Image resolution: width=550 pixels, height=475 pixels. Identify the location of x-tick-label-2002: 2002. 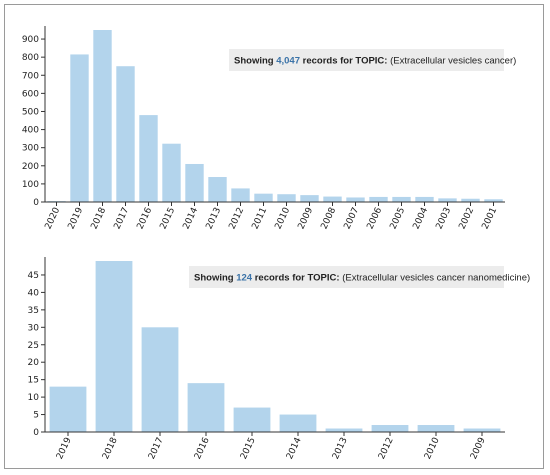
(466, 218).